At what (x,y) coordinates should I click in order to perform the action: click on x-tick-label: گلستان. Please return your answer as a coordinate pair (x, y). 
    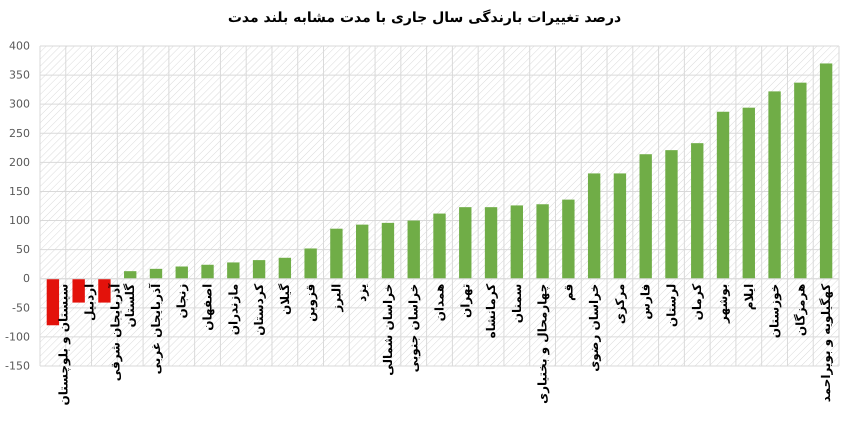
    Looking at the image, I should click on (130, 306).